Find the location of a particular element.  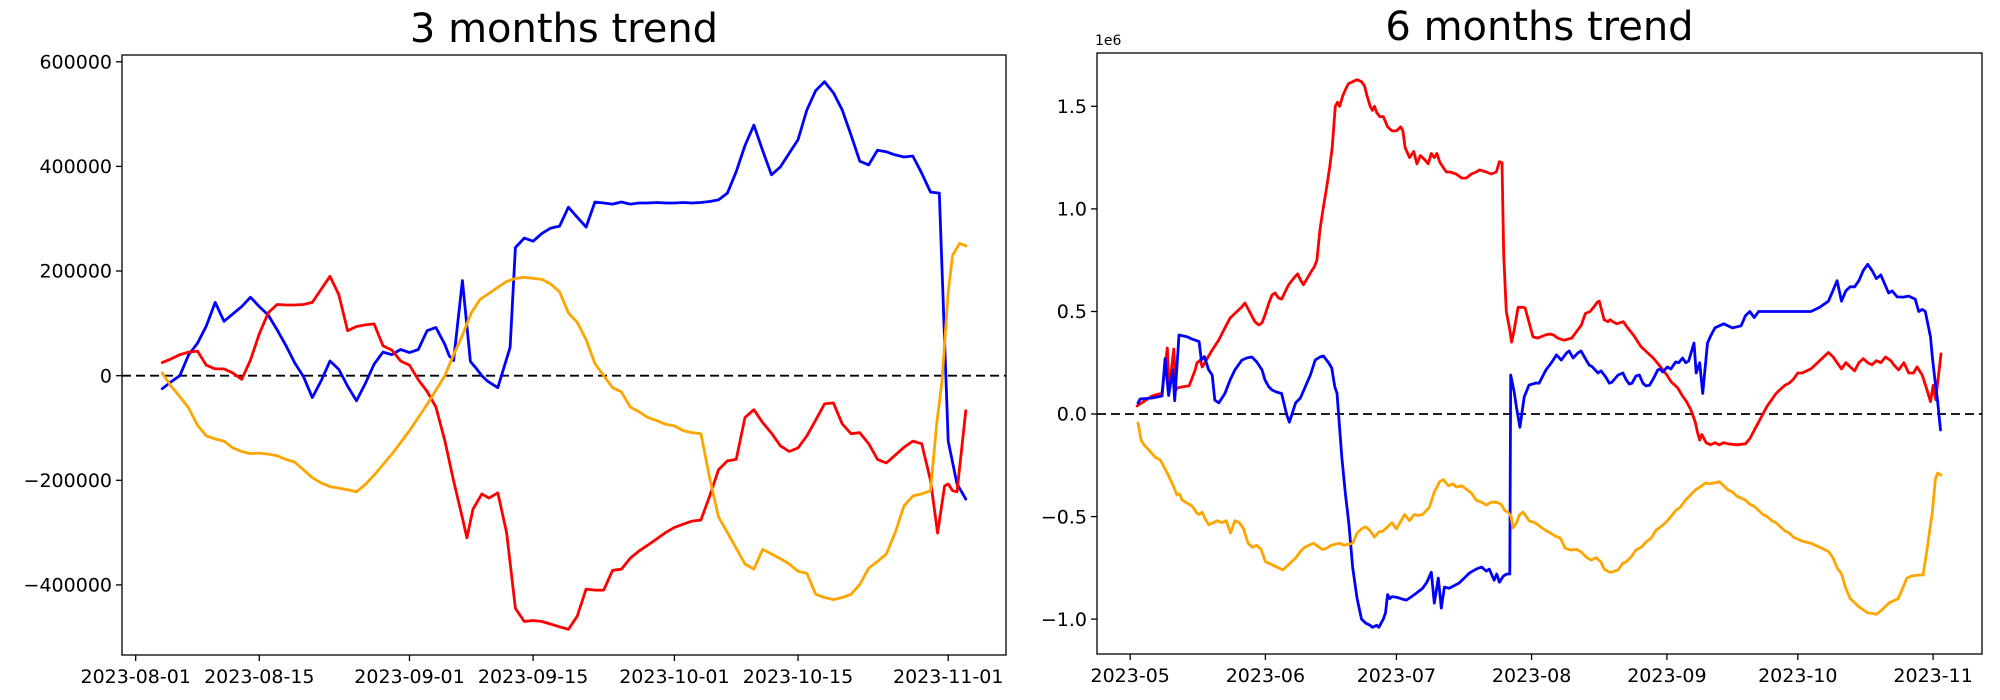

x-tick-label: 2023-07 is located at coordinates (1396, 676).